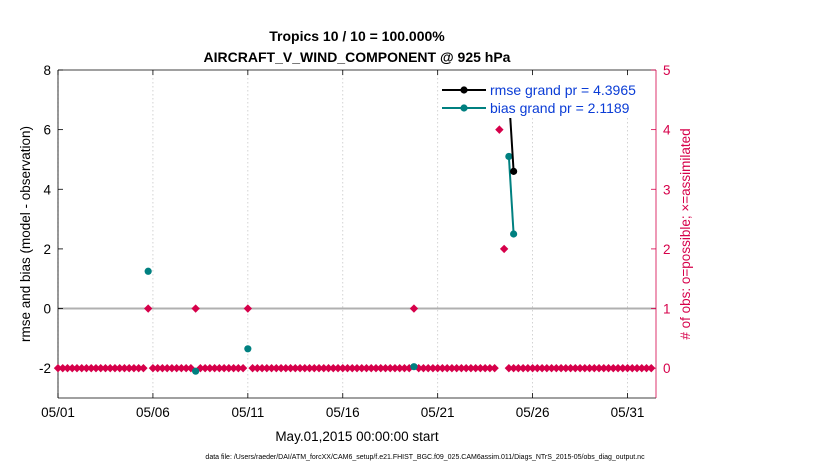  I want to click on rmse-point, so click(514, 171).